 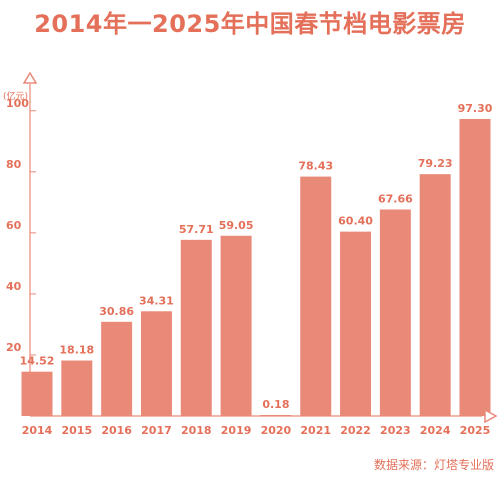 What do you see at coordinates (395, 198) in the screenshot?
I see `data-label-2023: 67.66` at bounding box center [395, 198].